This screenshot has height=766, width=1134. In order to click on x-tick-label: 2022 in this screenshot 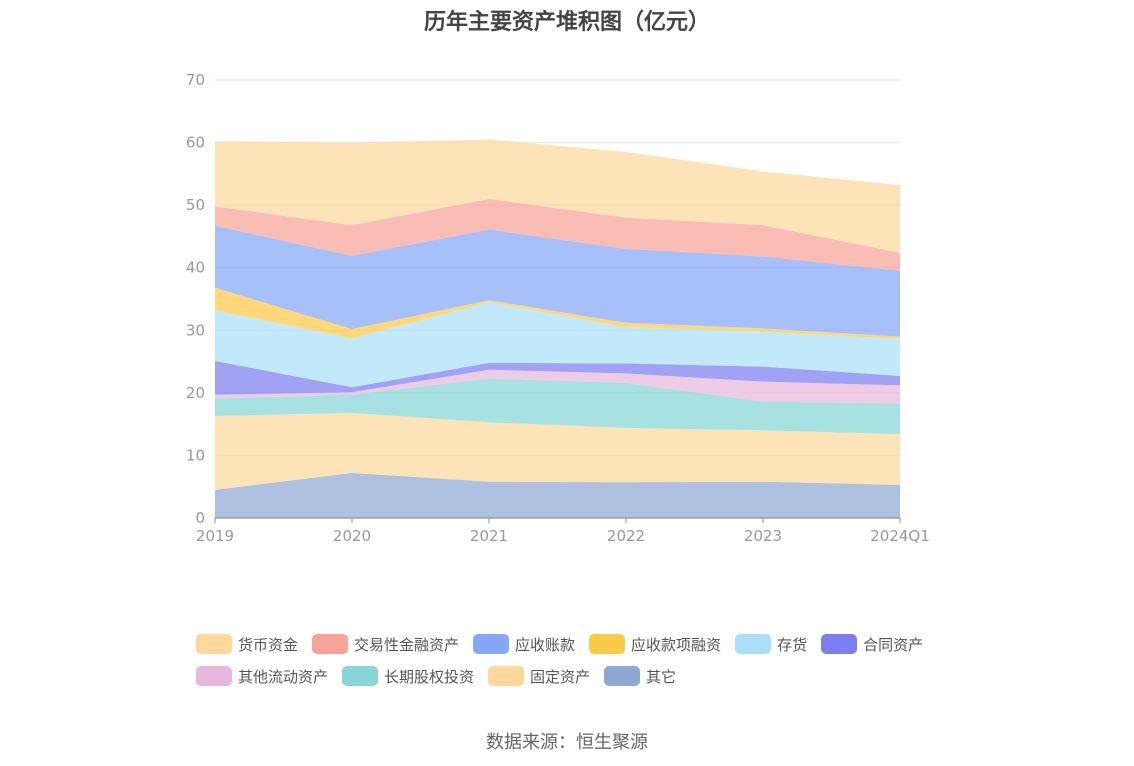, I will do `click(626, 536)`.